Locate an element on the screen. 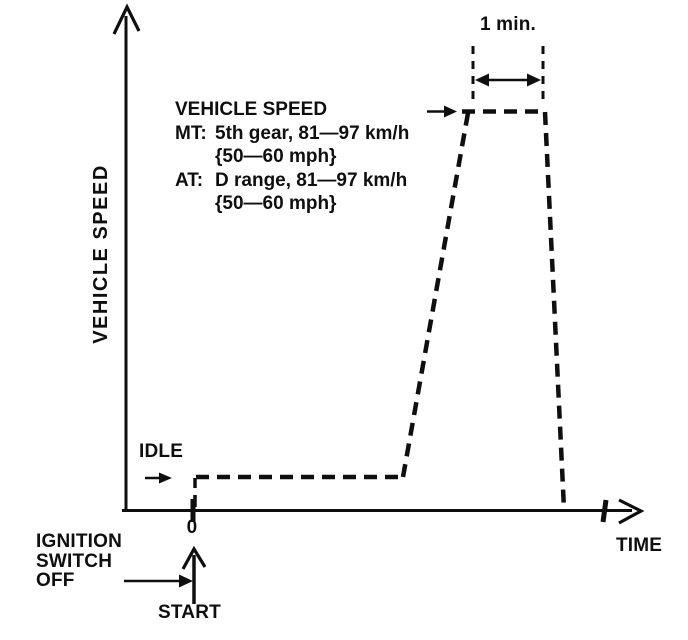 The image size is (688, 640). idle-arrowhead-icon is located at coordinates (165, 478).